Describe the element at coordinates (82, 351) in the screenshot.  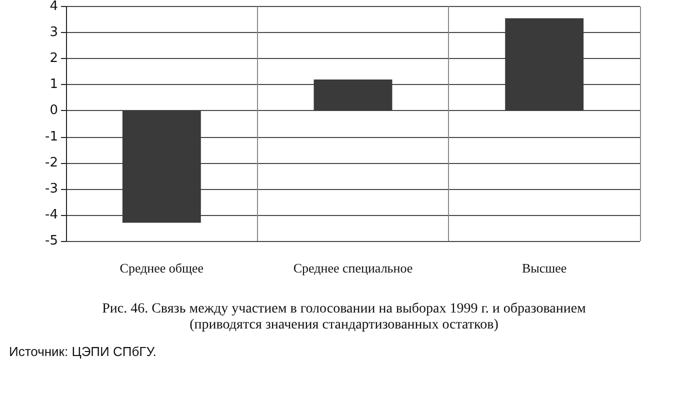
I see `text: Источник: ЦЭПИ СПбГУ.` at that location.